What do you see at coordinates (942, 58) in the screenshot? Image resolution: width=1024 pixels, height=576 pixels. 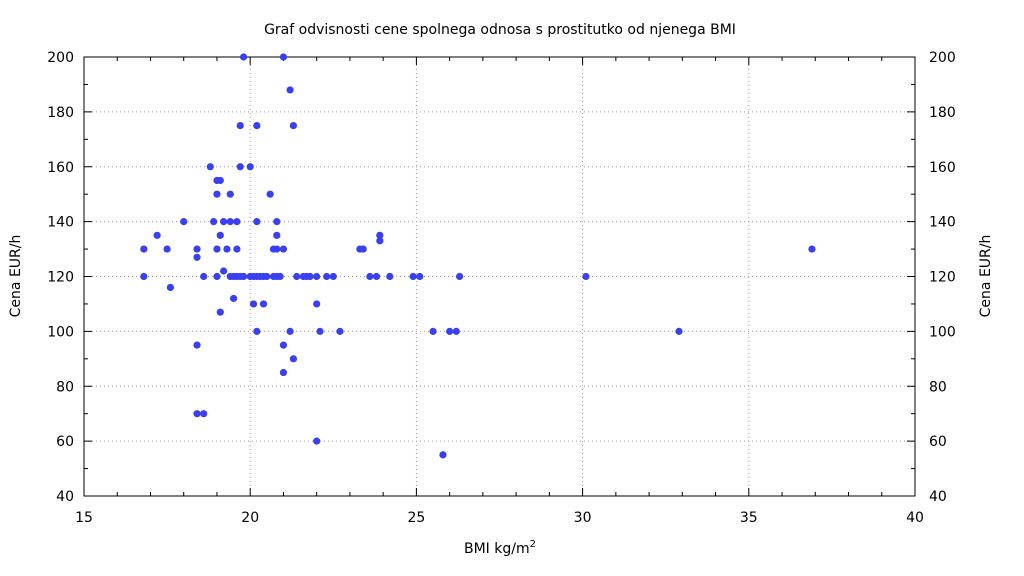 I see `y-tick-label-right: 200` at bounding box center [942, 58].